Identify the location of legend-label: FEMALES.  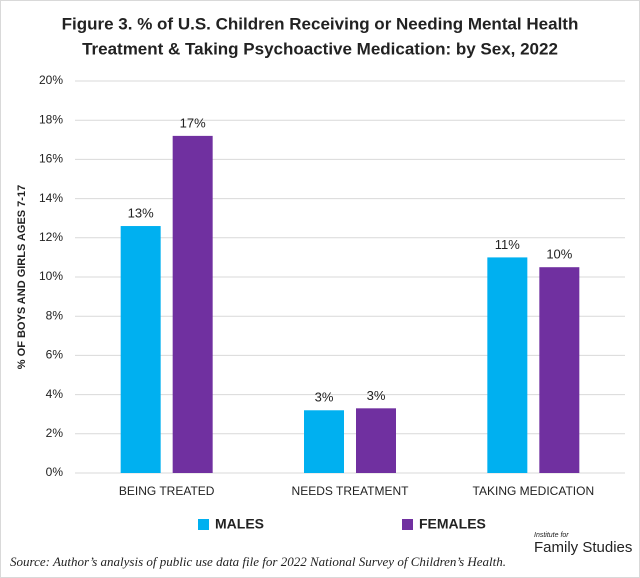
(452, 524).